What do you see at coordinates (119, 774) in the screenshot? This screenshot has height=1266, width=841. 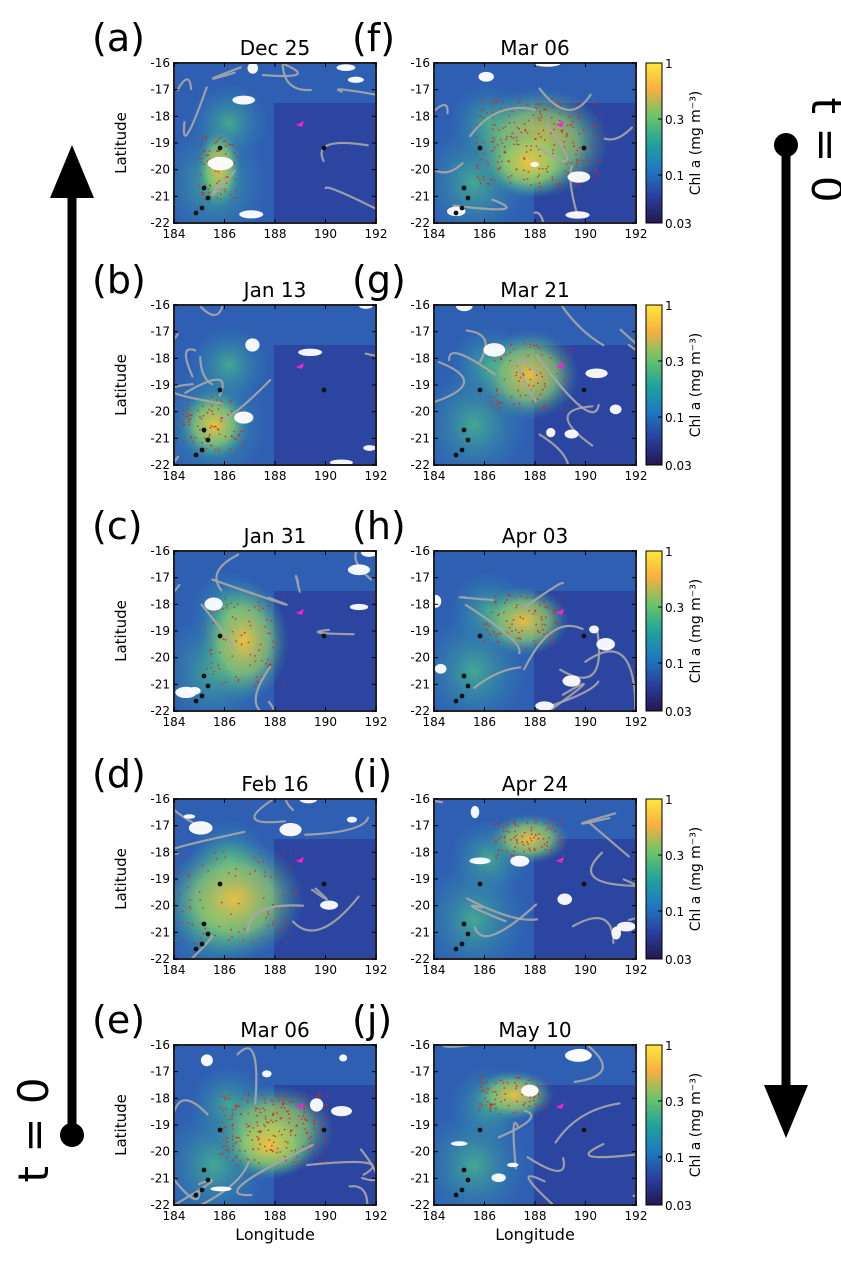 I see `panel-letter: (d)` at bounding box center [119, 774].